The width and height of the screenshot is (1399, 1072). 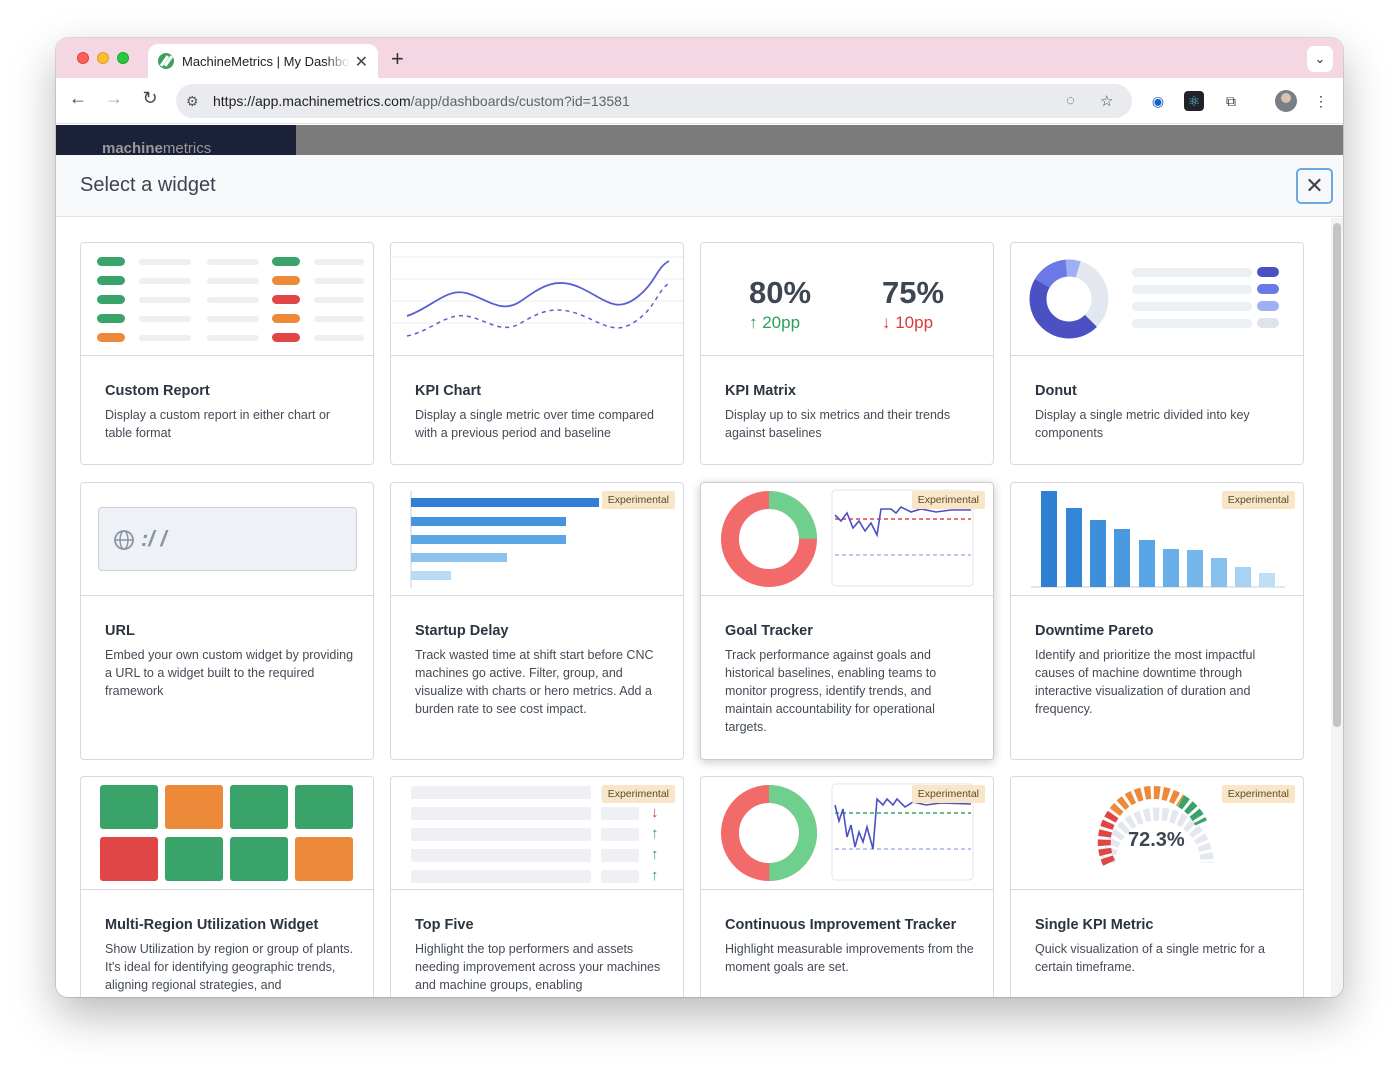 What do you see at coordinates (157, 391) in the screenshot?
I see `widget-title: Custom Report` at bounding box center [157, 391].